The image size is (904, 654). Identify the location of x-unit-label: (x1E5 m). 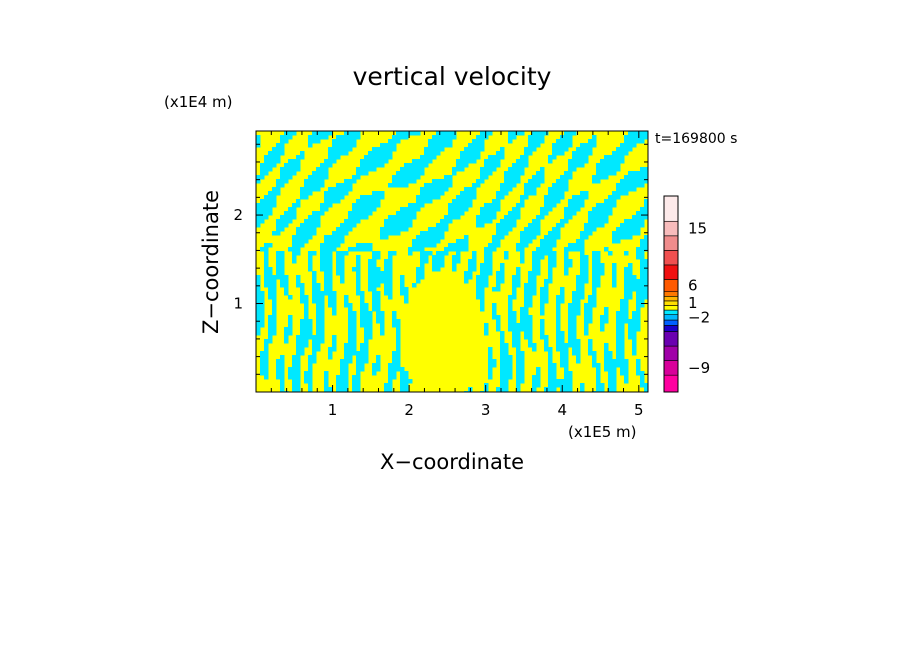
(602, 432).